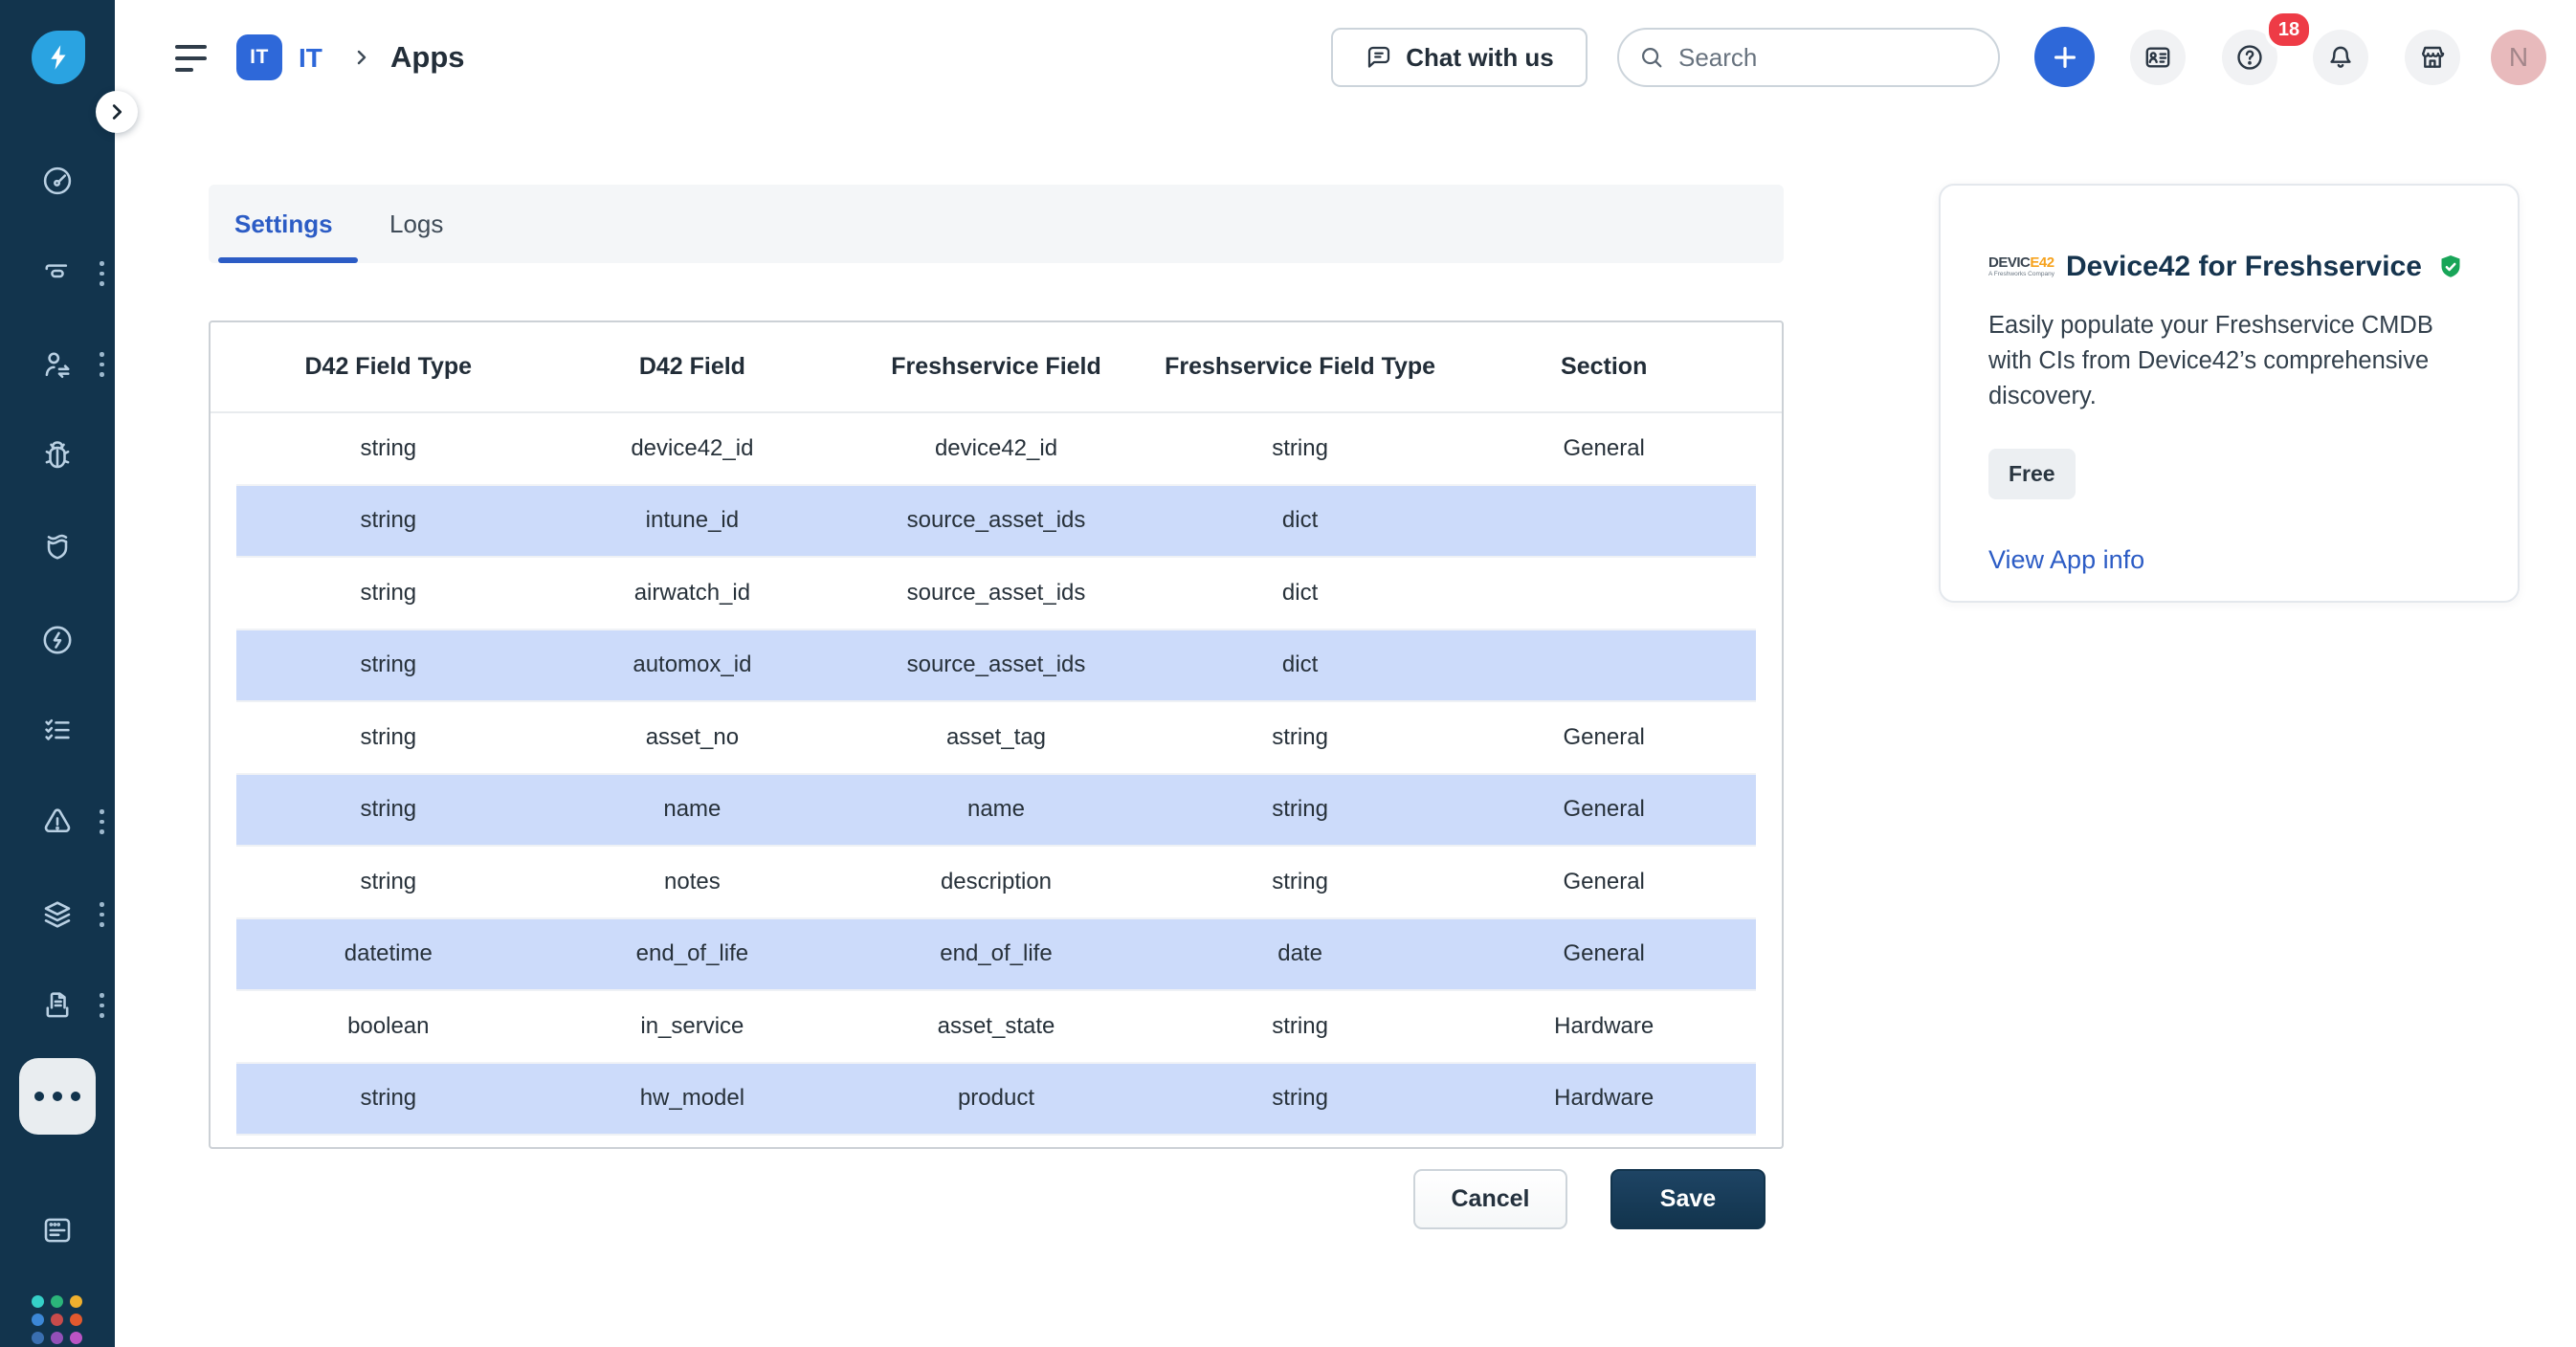 This screenshot has width=2576, height=1347. What do you see at coordinates (102, 1008) in the screenshot?
I see `solutions-kebab-menu-icon` at bounding box center [102, 1008].